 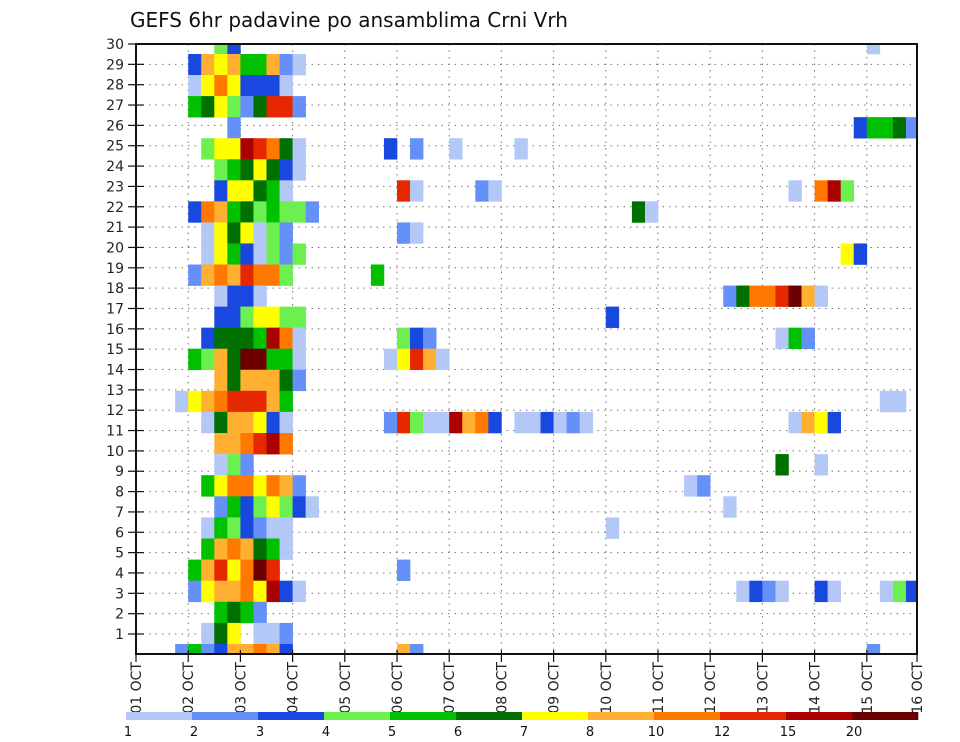 I want to click on x-tick-label: 05 OCT, so click(x=346, y=688).